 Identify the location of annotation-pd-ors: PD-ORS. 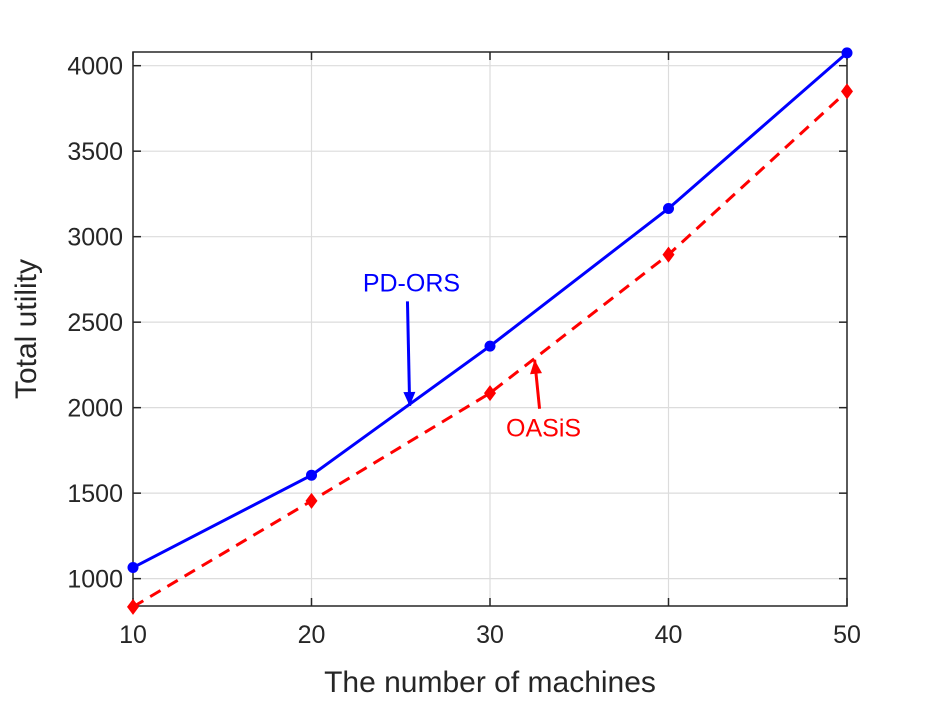
(411, 283).